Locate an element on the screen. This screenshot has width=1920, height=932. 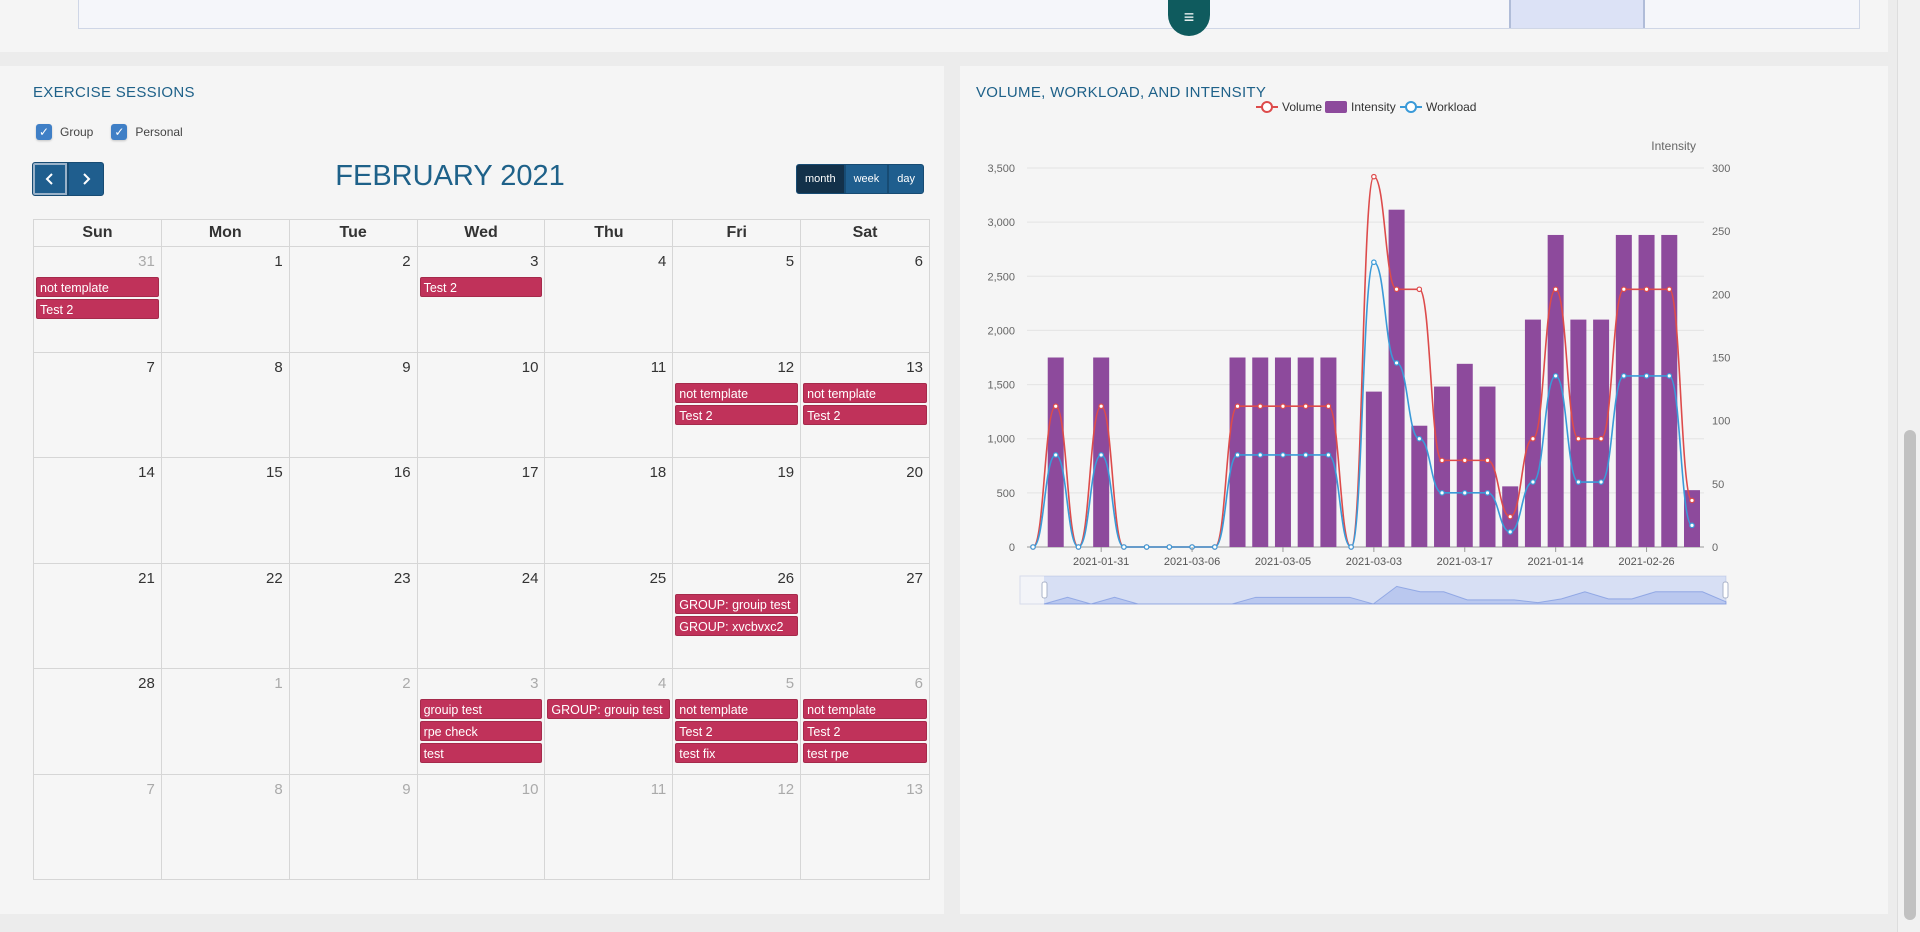
legend-volume-marker is located at coordinates (1267, 107).